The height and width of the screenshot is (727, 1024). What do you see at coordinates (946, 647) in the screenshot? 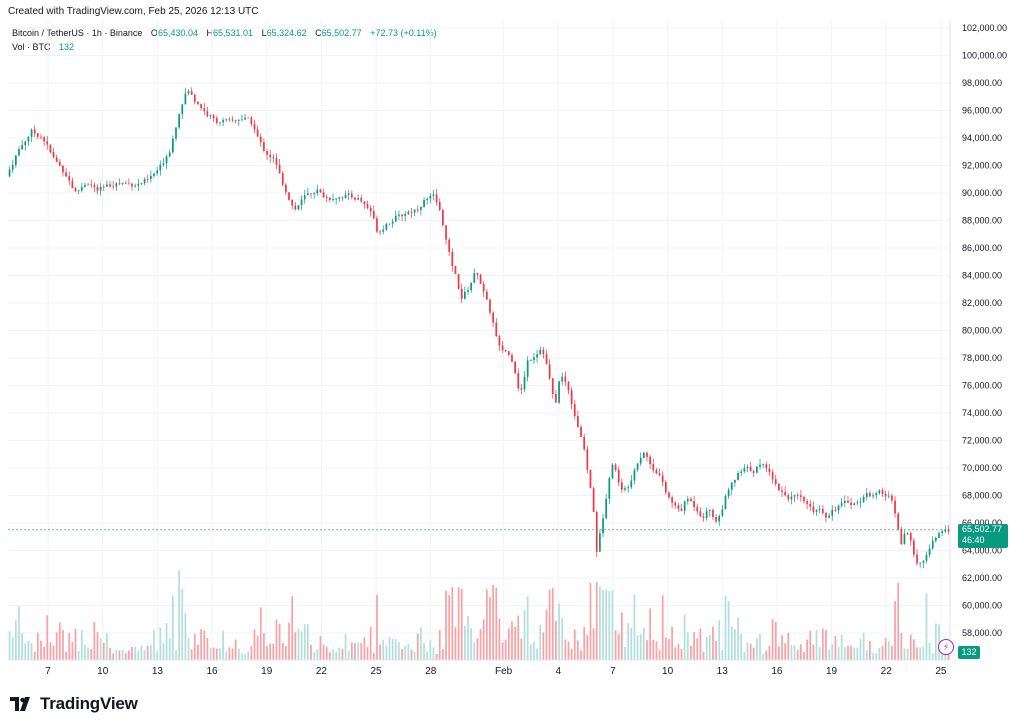
I see `lightning-icon: ⚡` at bounding box center [946, 647].